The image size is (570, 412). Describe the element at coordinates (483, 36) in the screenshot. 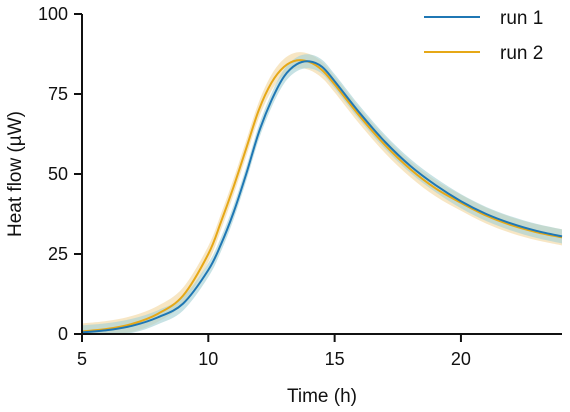

I see `legend: run 1 run 2` at that location.